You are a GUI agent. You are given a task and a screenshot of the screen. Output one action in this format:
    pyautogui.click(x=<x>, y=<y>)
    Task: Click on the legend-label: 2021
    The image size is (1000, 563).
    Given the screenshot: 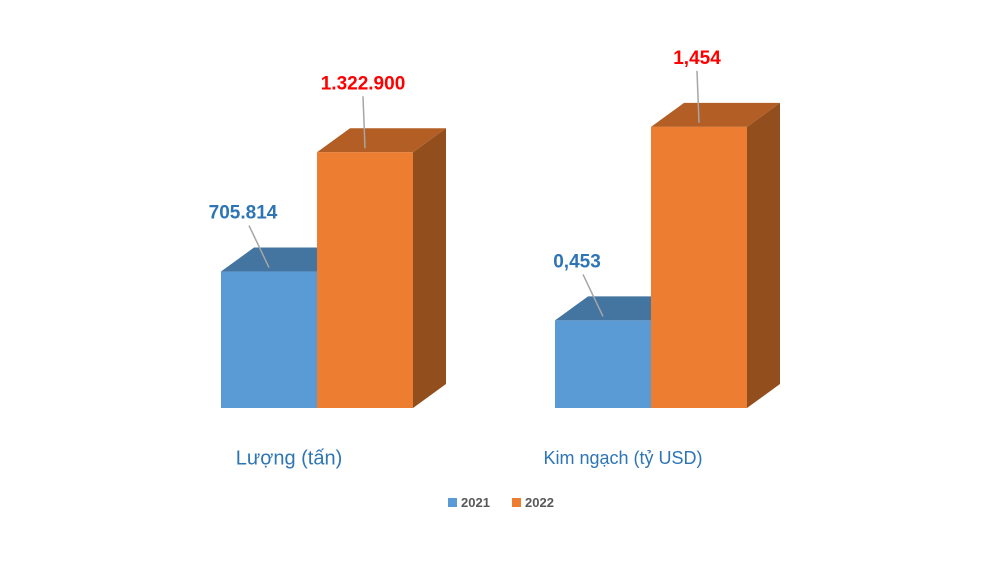 What is the action you would take?
    pyautogui.click(x=475, y=502)
    